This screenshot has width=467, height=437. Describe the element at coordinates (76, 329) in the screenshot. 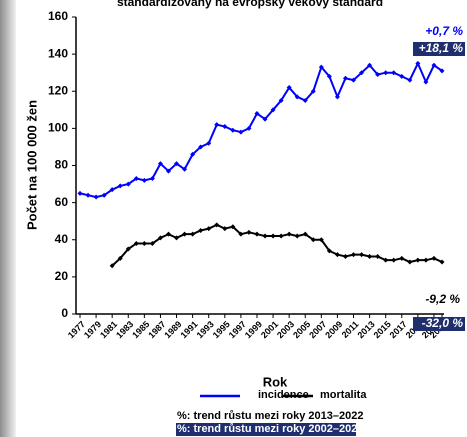

I see `x-tick-label: 1977` at that location.